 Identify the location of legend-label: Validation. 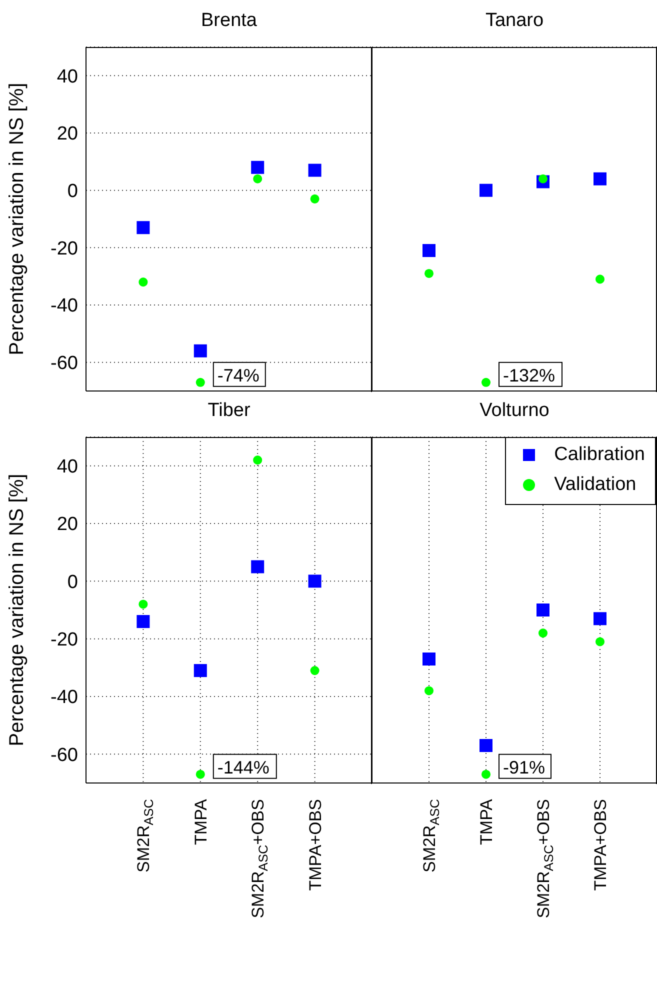
(595, 485).